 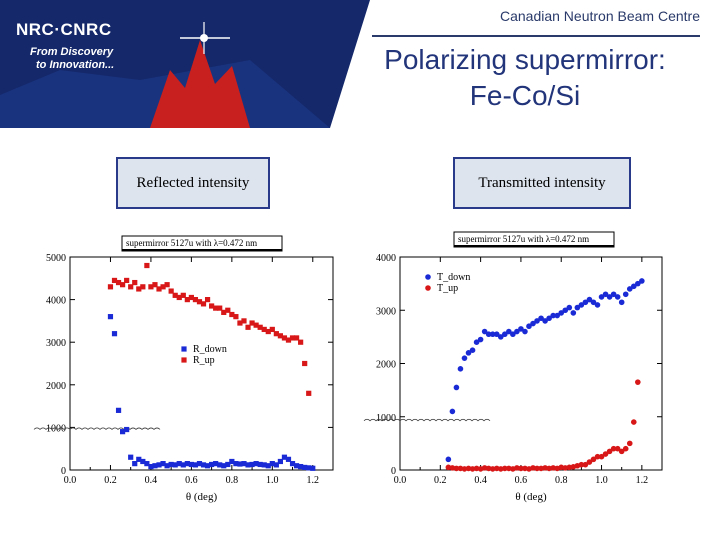 I want to click on chart-1-x-tick-label: 0.4, so click(x=480, y=480).